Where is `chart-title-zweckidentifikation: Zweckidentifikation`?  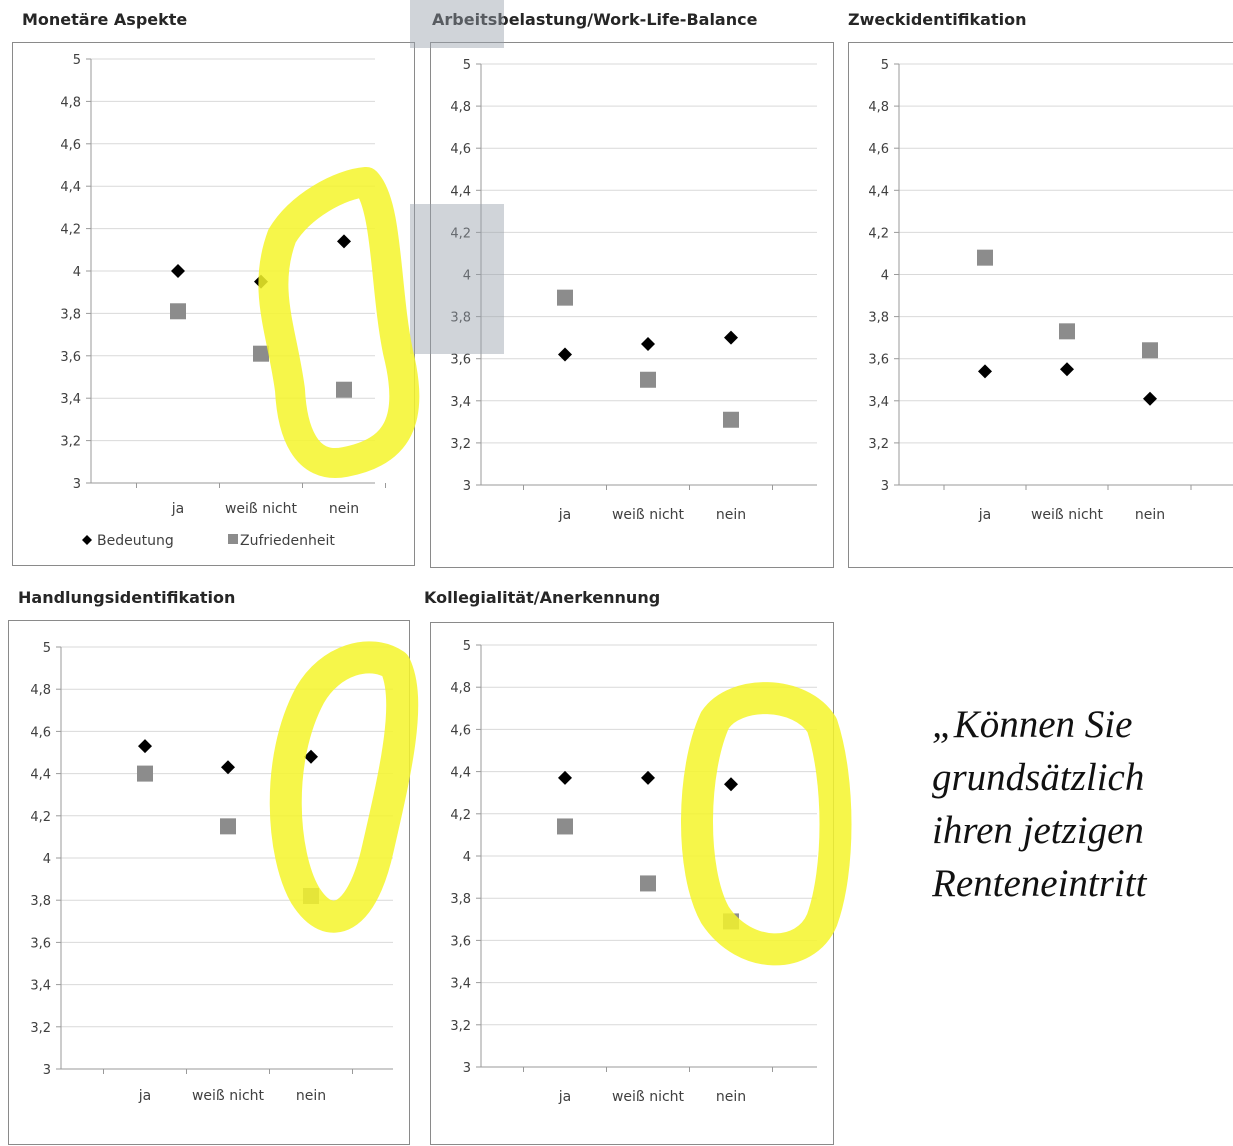
chart-title-zweckidentifikation: Zweckidentifikation is located at coordinates (937, 19).